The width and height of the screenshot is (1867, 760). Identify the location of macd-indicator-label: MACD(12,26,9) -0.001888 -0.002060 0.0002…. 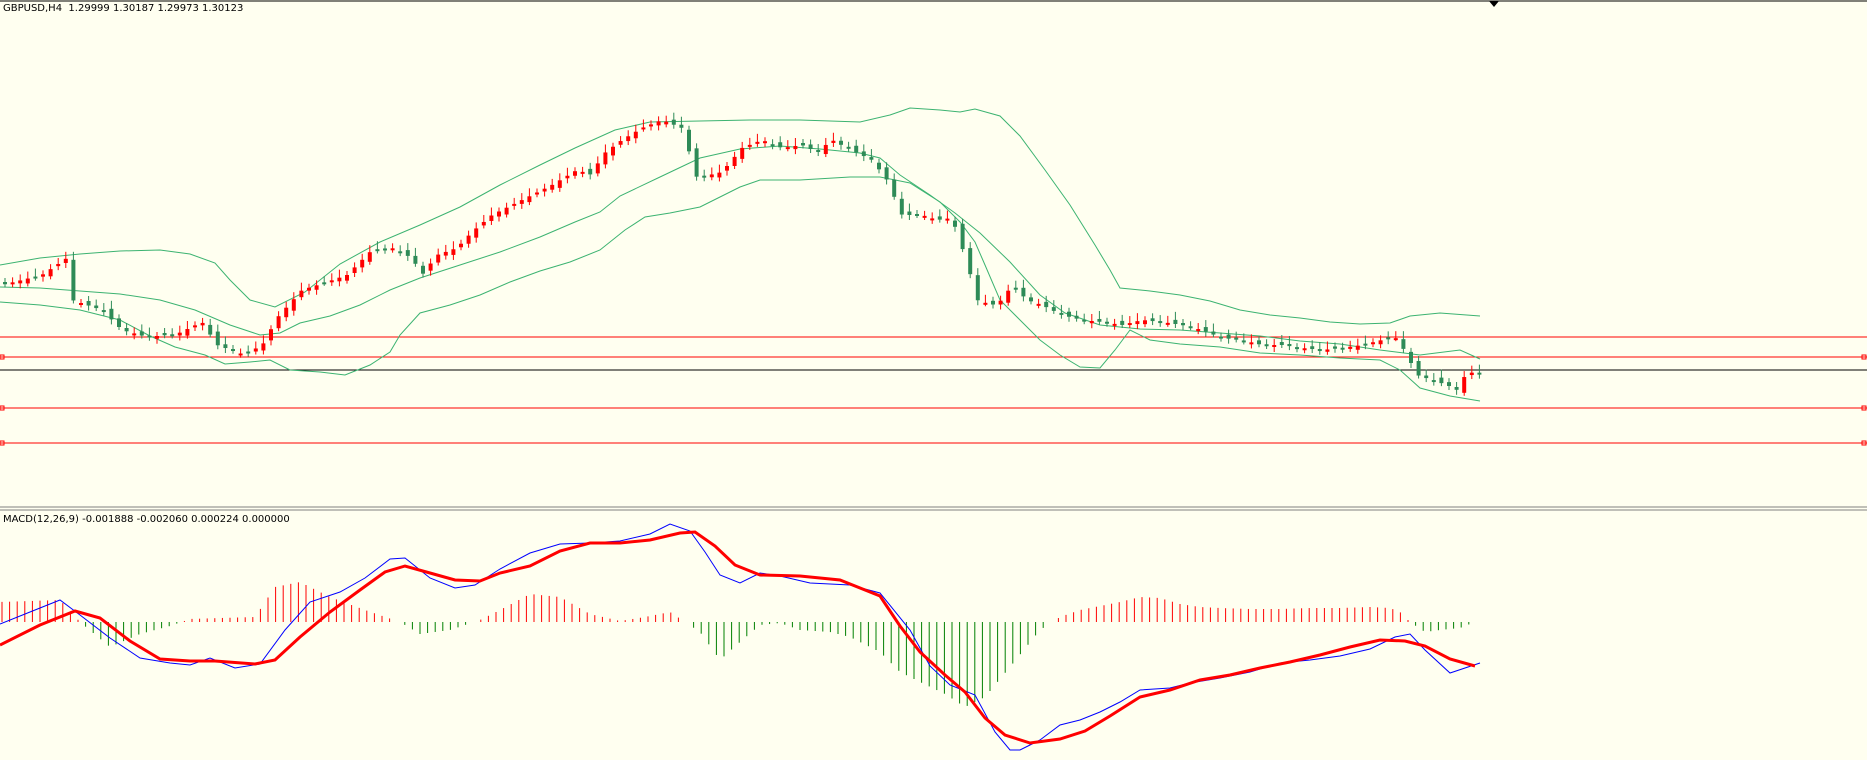
(146, 519).